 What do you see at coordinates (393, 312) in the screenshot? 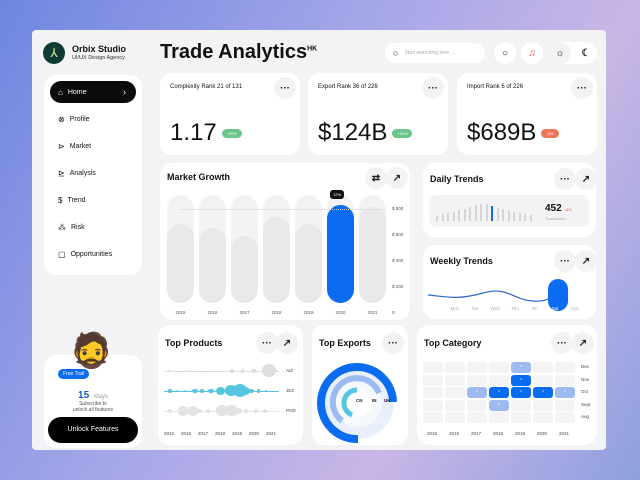
I see `y-tick-label: 0` at bounding box center [393, 312].